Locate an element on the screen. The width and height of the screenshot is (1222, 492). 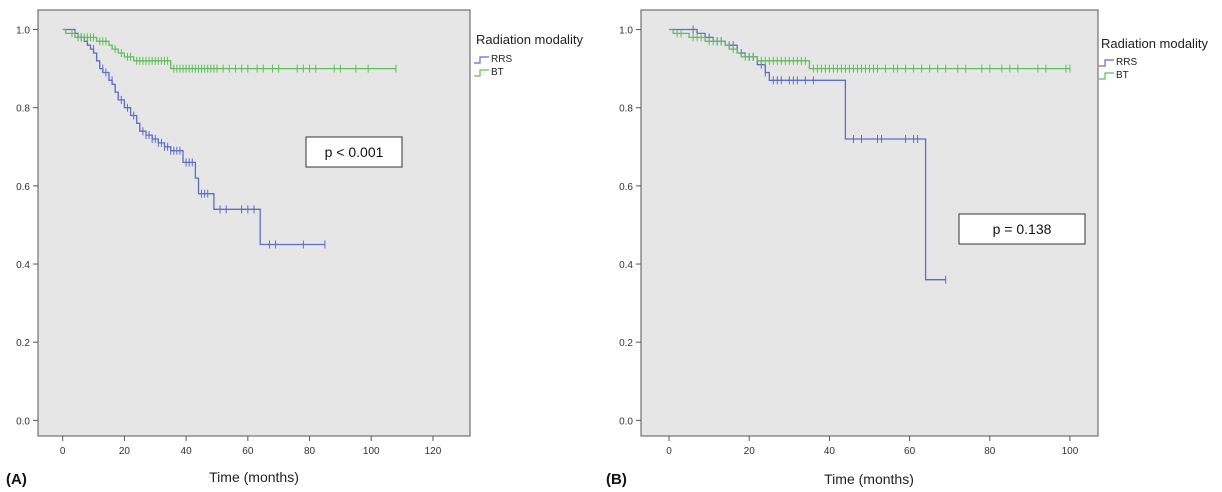
panel-label-b: (B) is located at coordinates (616, 479).